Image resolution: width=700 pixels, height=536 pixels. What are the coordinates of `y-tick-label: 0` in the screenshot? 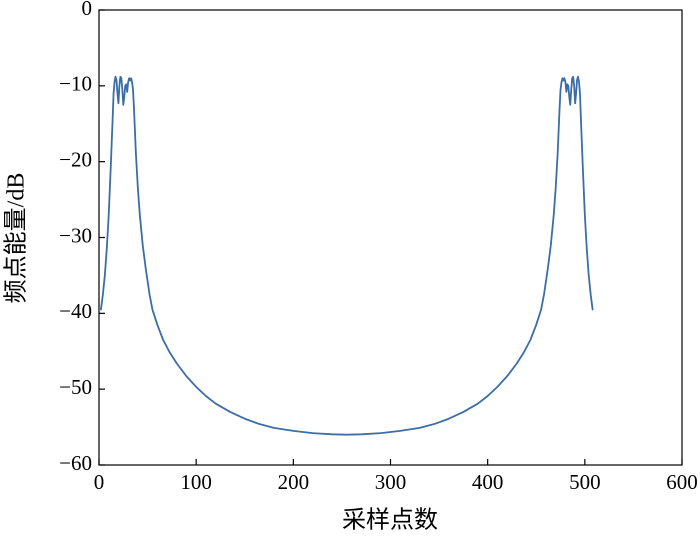 It's located at (87, 10).